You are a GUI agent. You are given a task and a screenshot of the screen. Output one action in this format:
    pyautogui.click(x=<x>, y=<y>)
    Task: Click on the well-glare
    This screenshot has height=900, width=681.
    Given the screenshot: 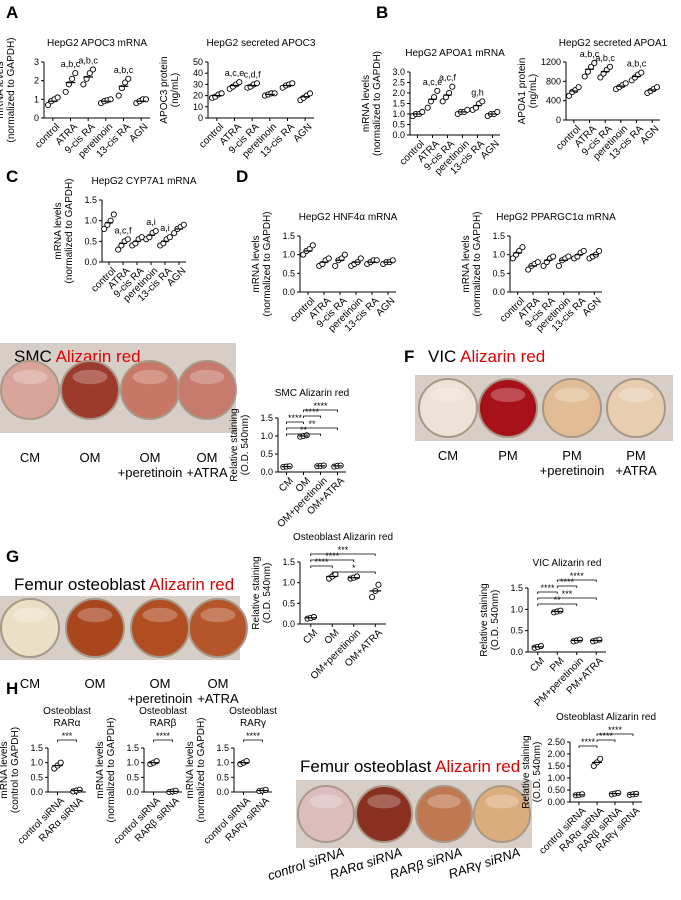 What is the action you would take?
    pyautogui.click(x=160, y=615)
    